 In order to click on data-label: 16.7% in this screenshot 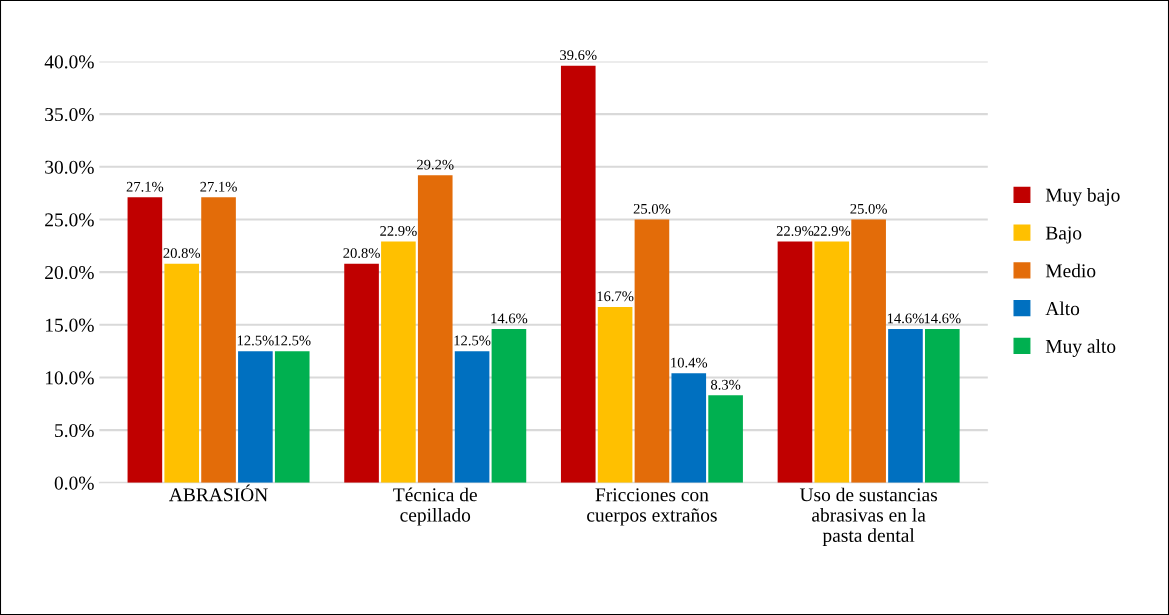, I will do `click(615, 296)`.